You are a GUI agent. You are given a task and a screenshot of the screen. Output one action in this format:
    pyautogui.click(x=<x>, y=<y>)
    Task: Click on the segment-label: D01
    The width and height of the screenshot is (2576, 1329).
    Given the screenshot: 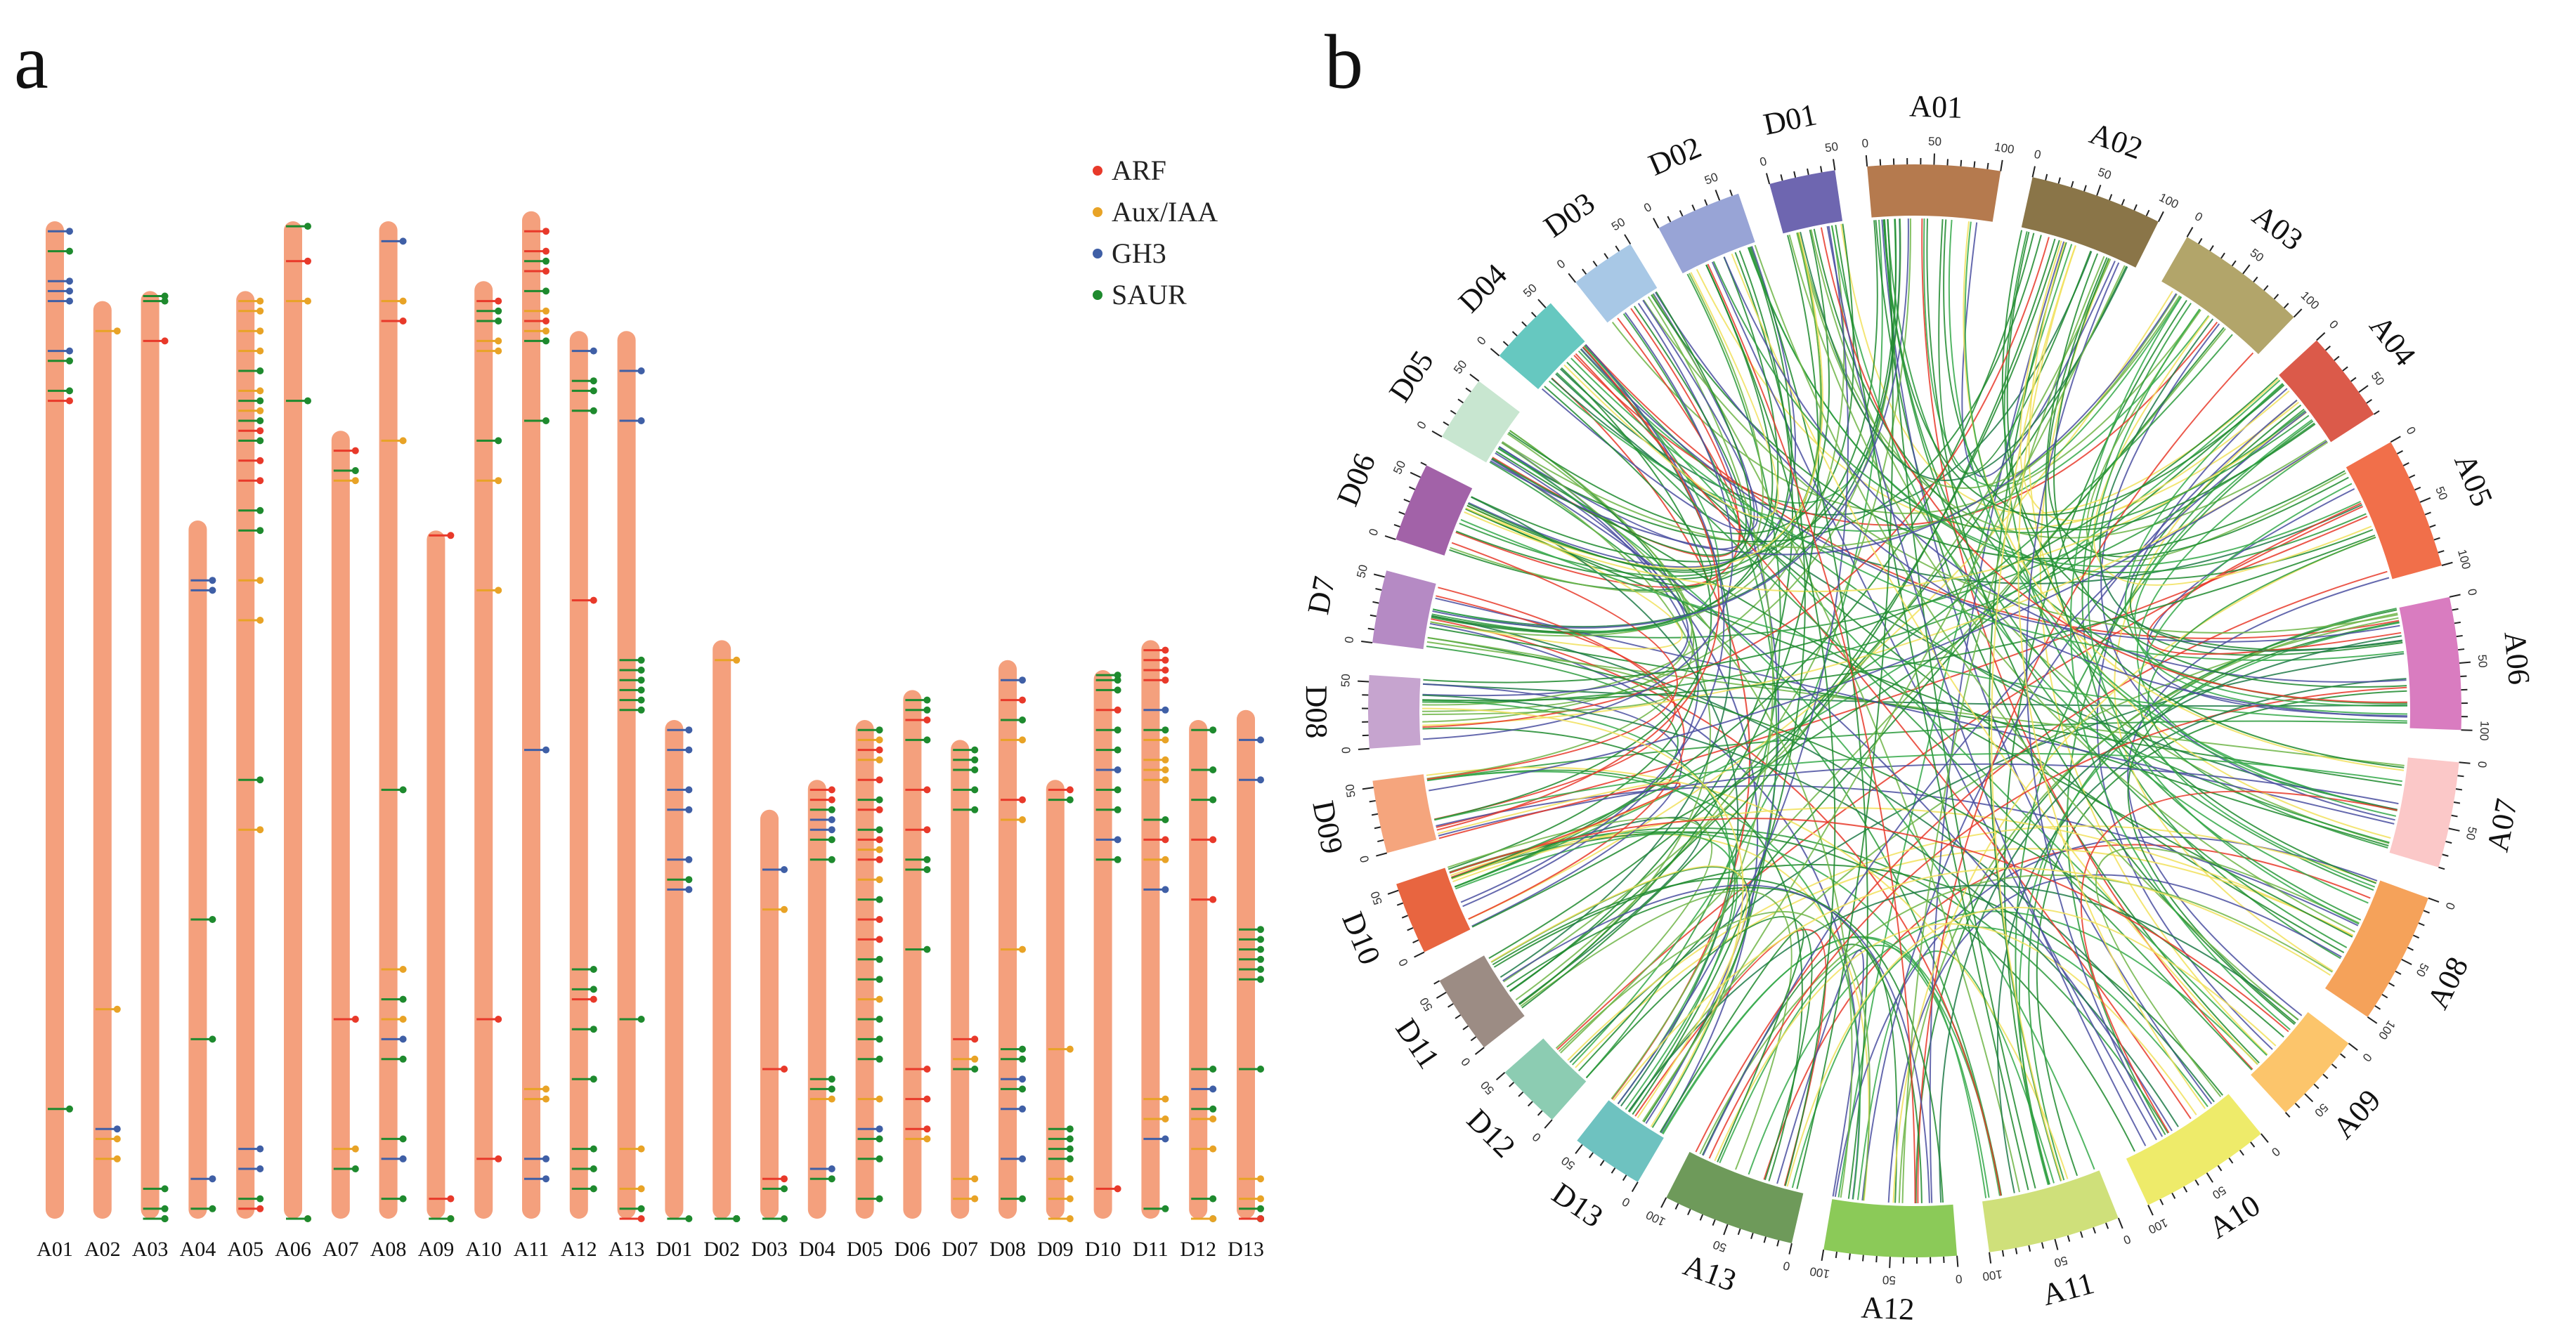 What is the action you would take?
    pyautogui.click(x=1789, y=119)
    